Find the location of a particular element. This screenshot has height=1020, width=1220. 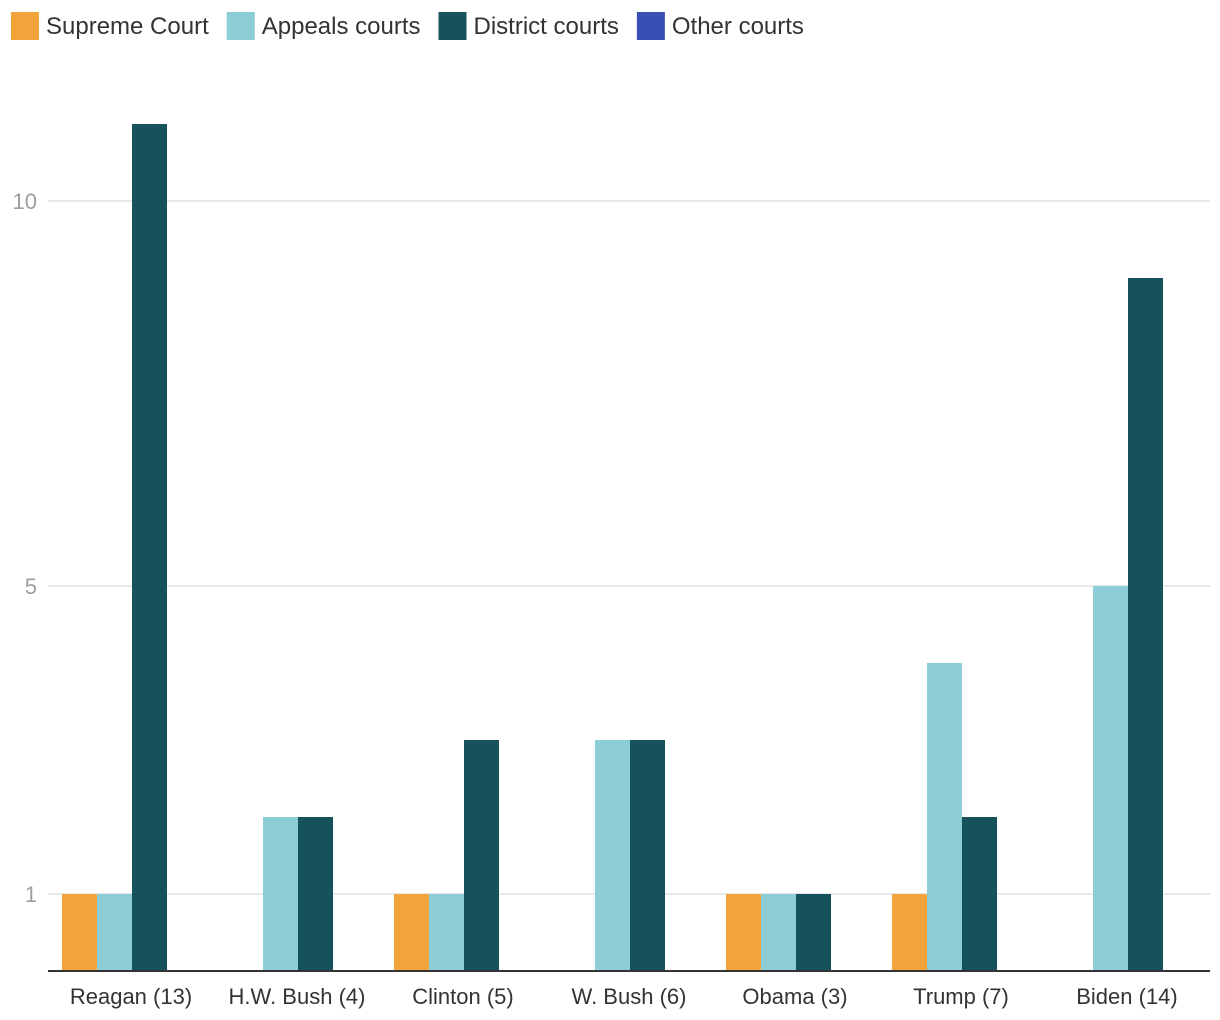

legend-label-0: Supreme Court is located at coordinates (127, 26).